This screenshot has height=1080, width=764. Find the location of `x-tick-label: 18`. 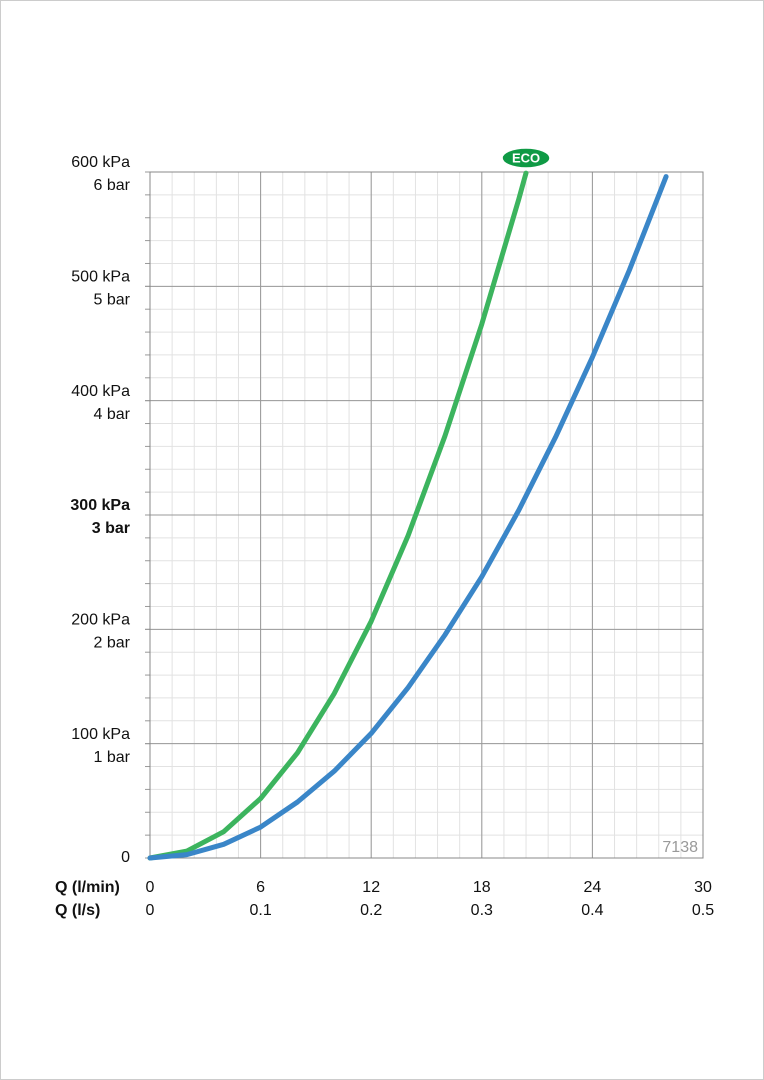

x-tick-label: 18 is located at coordinates (482, 887).